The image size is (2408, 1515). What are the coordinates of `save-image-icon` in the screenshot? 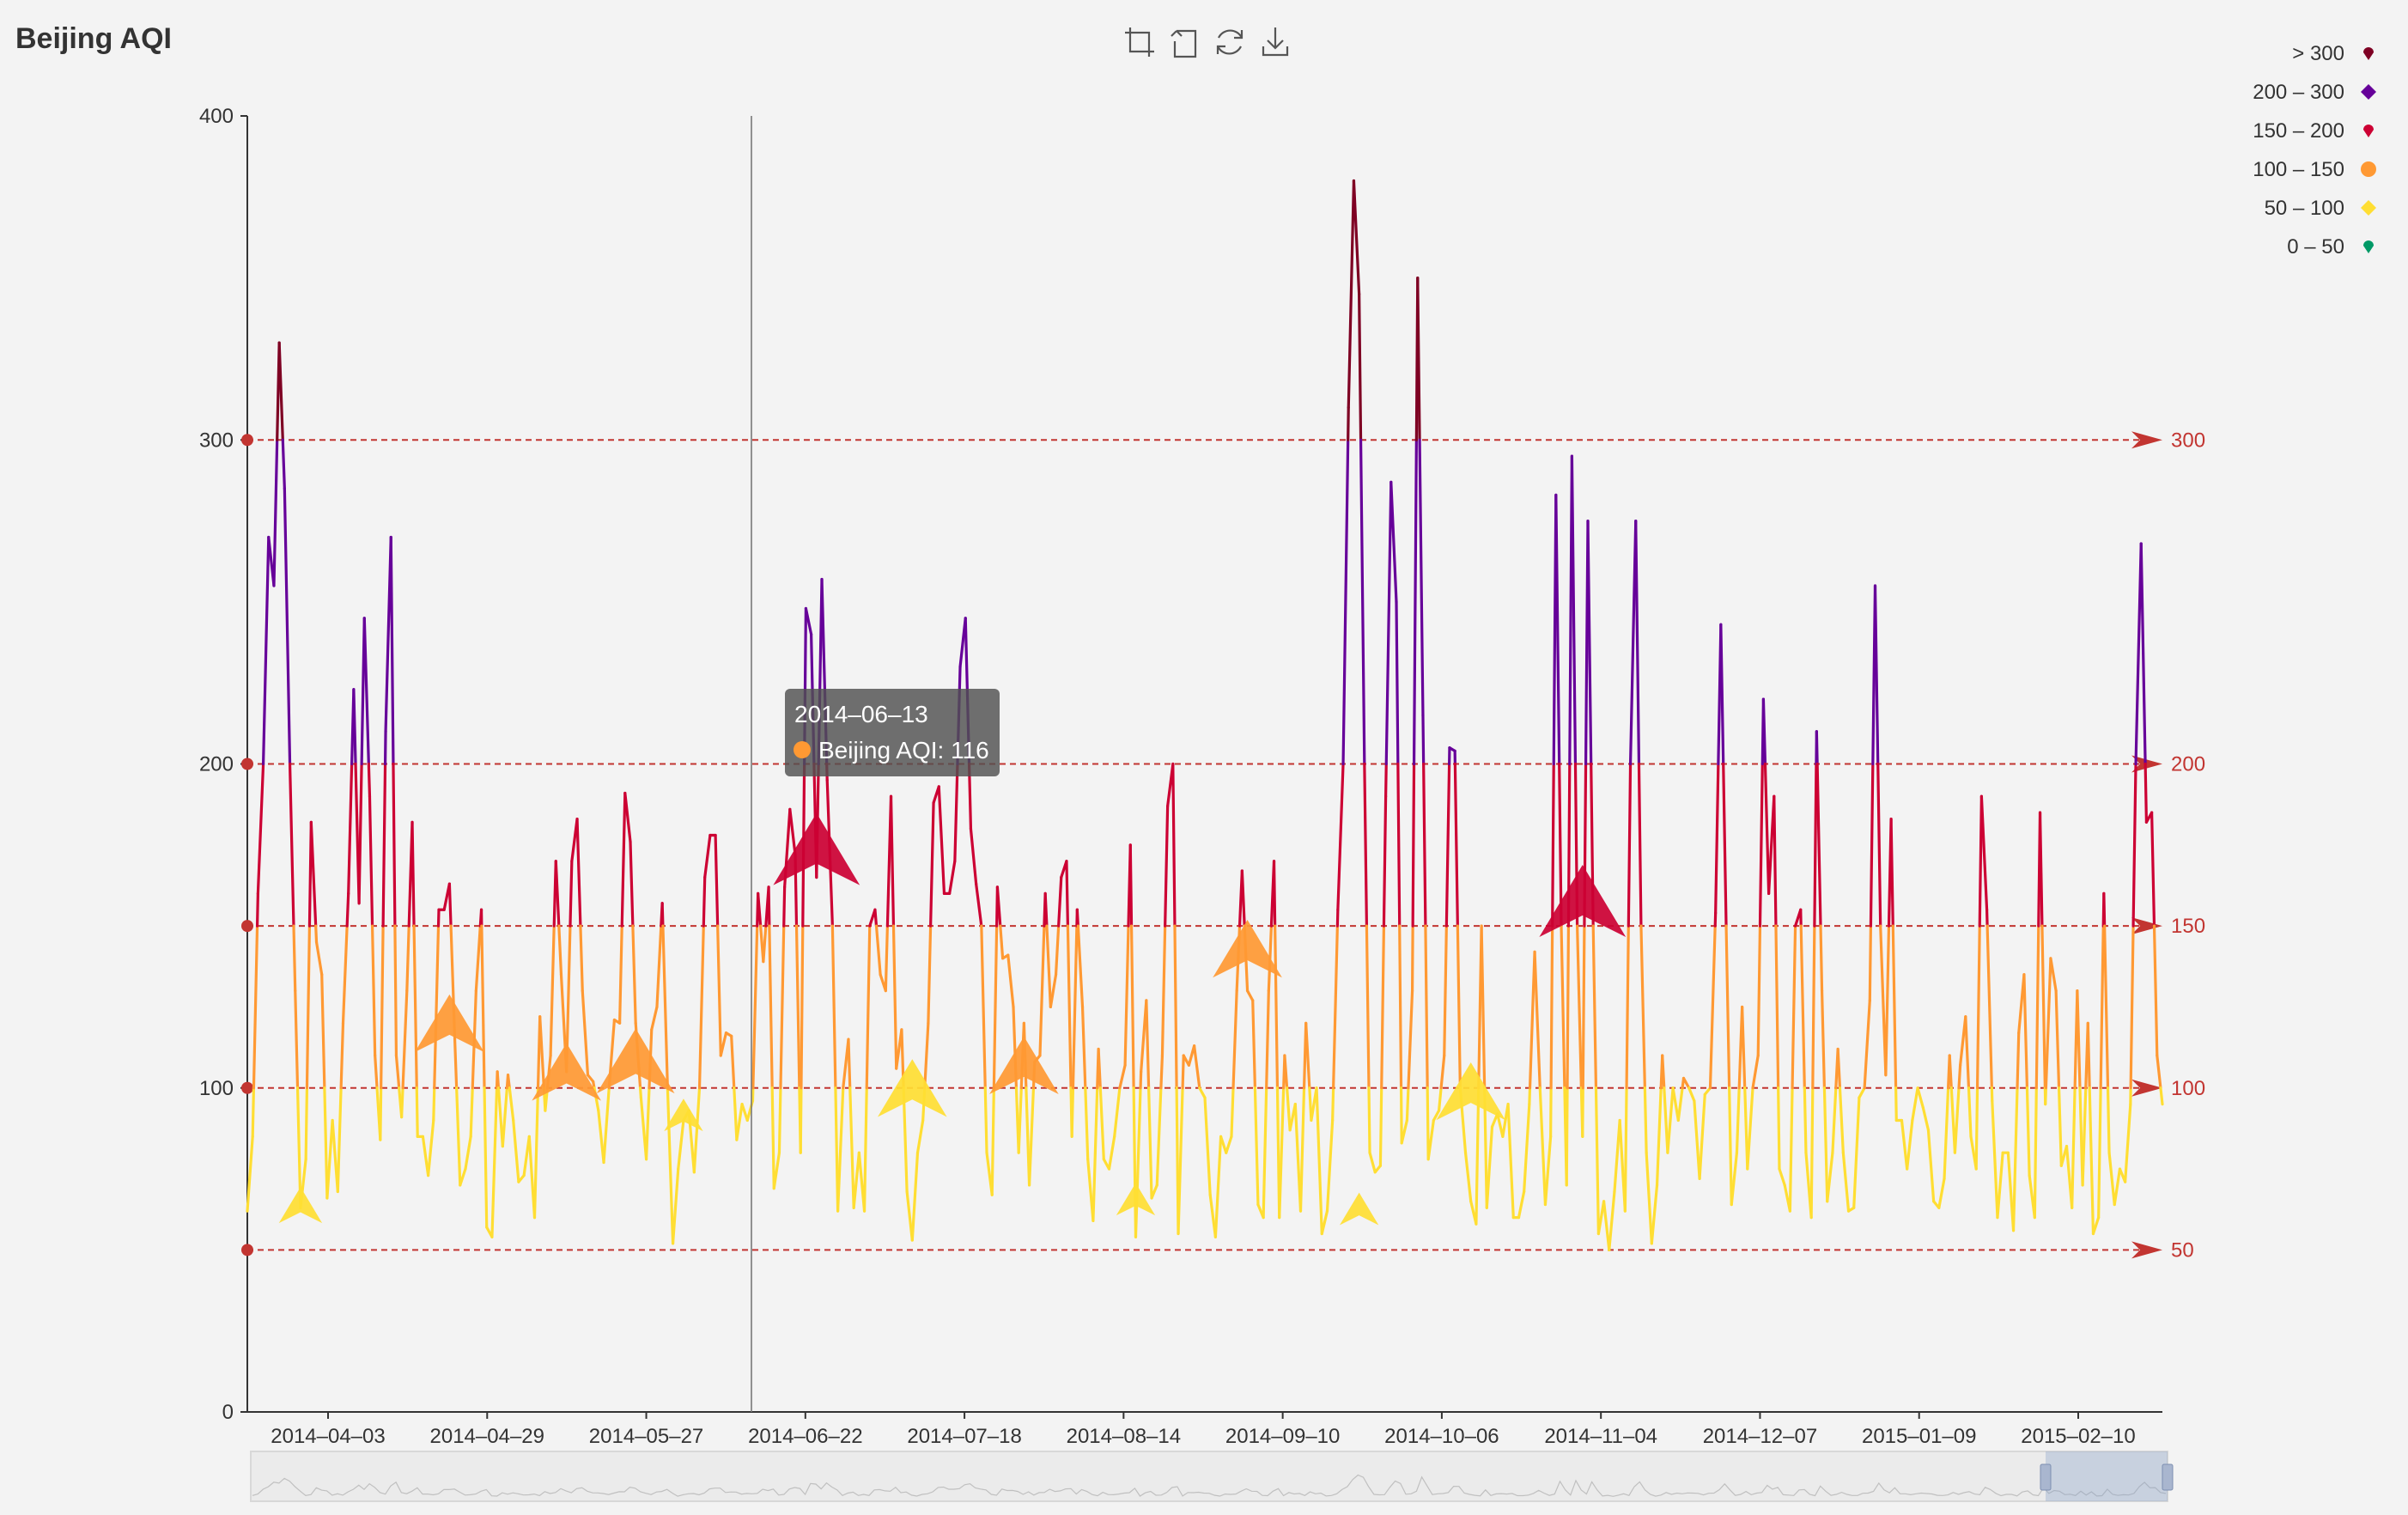 It's located at (1275, 42).